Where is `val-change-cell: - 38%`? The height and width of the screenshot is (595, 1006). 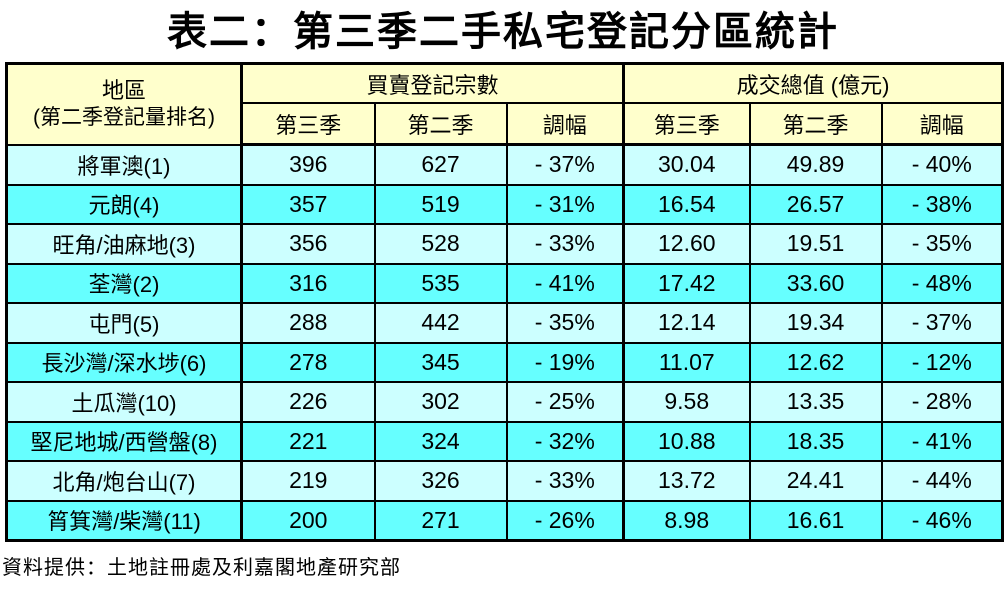 val-change-cell: - 38% is located at coordinates (942, 204).